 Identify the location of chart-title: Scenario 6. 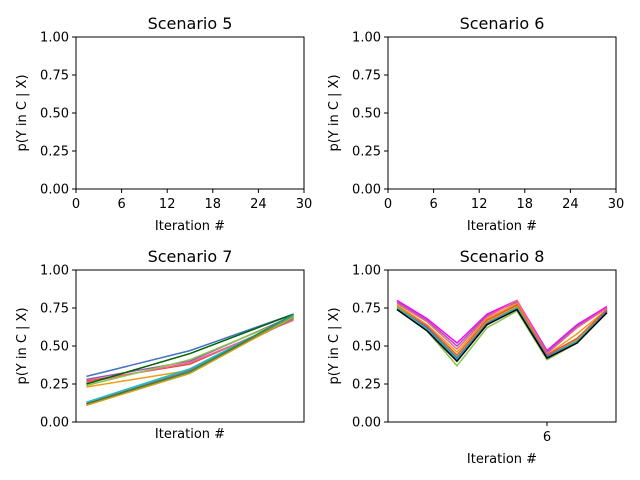
(502, 23).